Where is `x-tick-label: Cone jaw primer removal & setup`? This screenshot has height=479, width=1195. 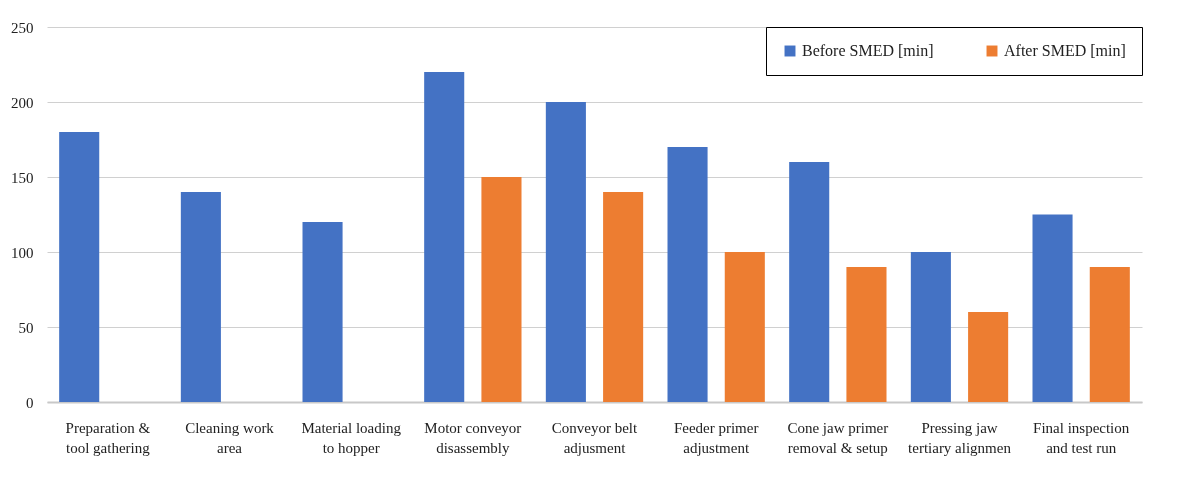
x-tick-label: Cone jaw primer removal & setup is located at coordinates (838, 437).